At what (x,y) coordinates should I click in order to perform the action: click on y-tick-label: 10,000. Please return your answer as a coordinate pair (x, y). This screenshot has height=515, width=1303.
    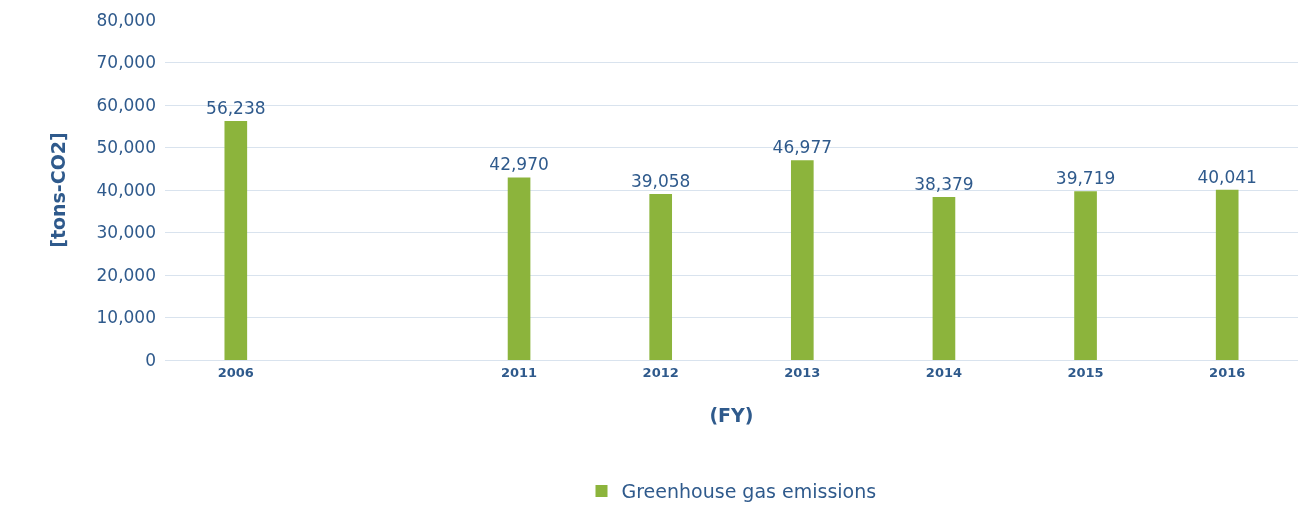
    Looking at the image, I should click on (126, 317).